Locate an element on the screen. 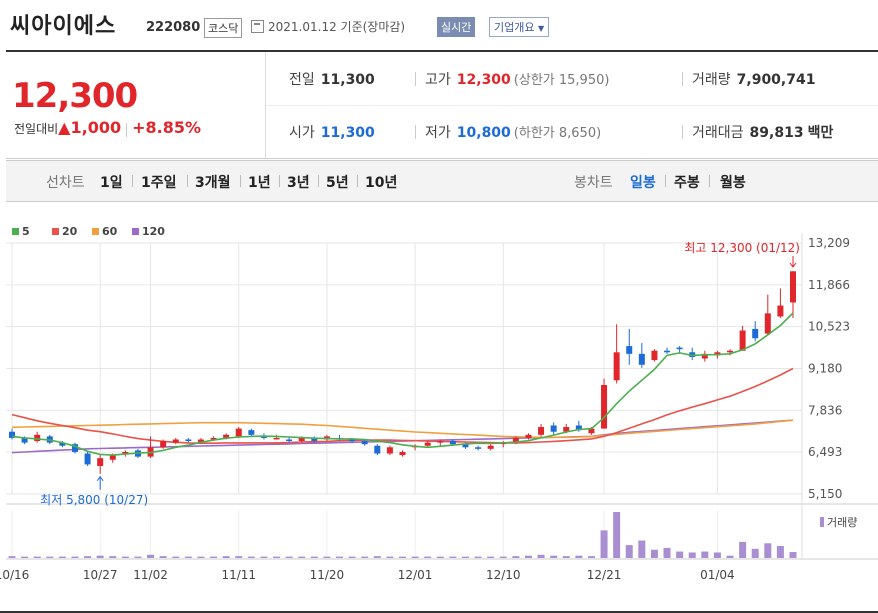 The image size is (878, 613). trade-value-label: 거래대금 is located at coordinates (718, 133).